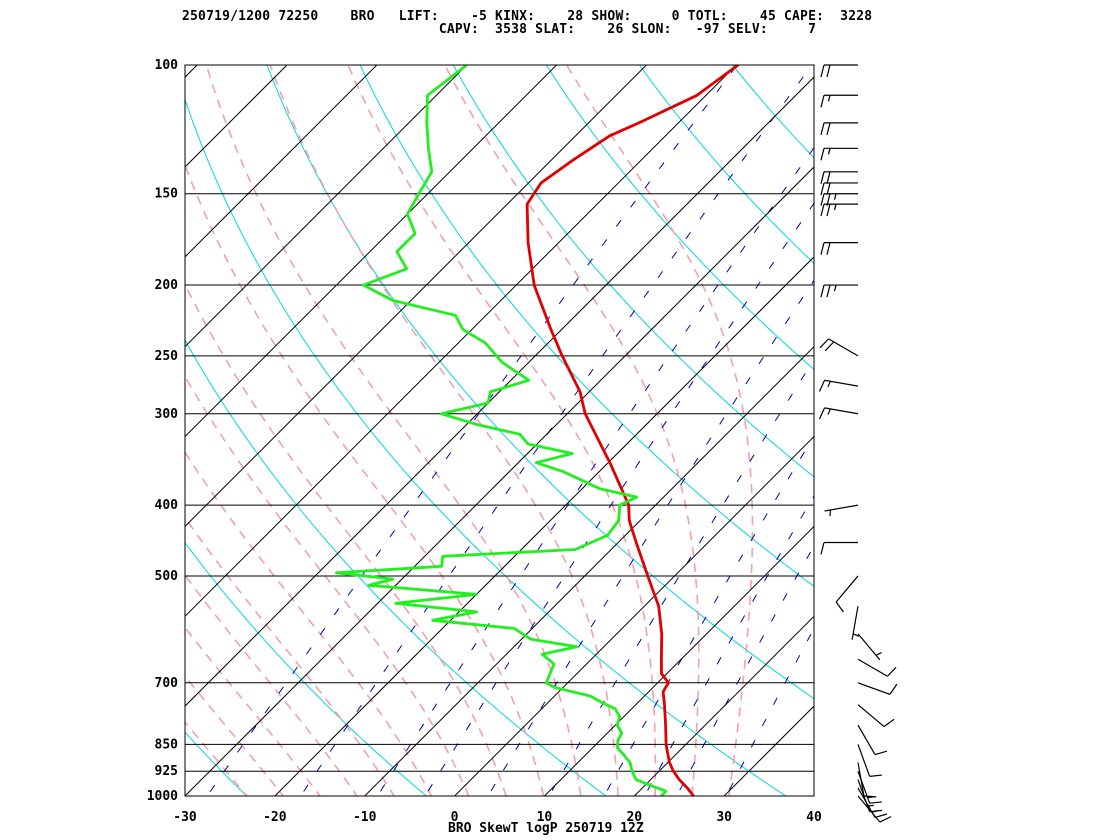 This screenshot has width=1120, height=840. I want to click on pressure-label: 150, so click(167, 194).